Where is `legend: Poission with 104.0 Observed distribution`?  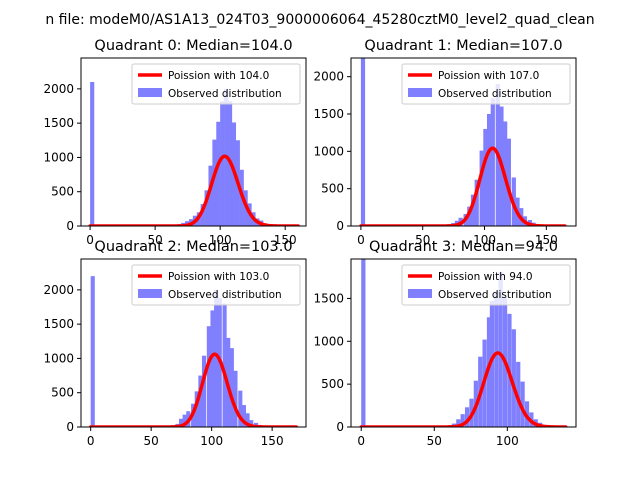 legend: Poission with 104.0 Observed distribution is located at coordinates (216, 84).